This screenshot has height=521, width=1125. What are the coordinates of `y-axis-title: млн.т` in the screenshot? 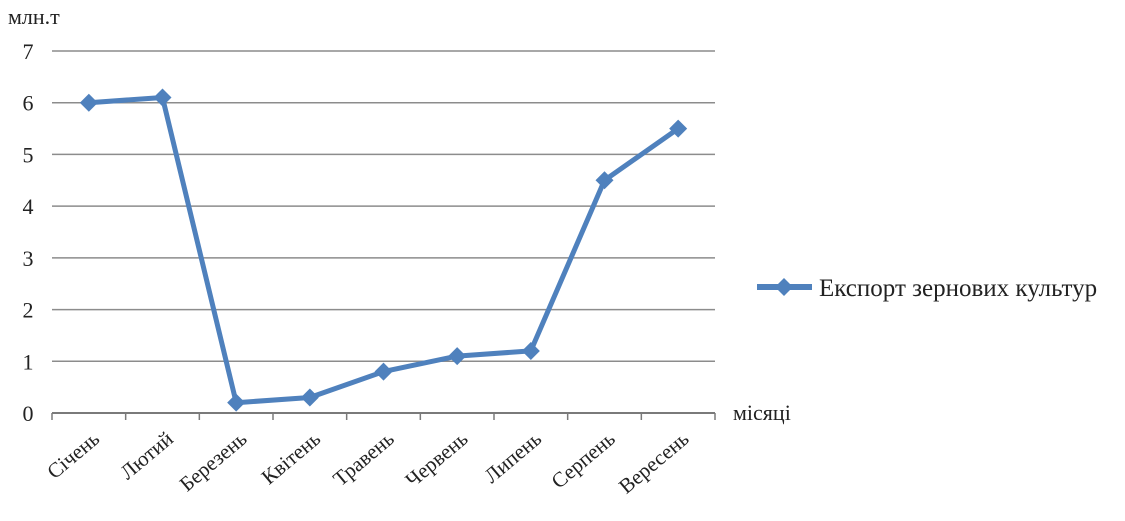 It's located at (34, 16).